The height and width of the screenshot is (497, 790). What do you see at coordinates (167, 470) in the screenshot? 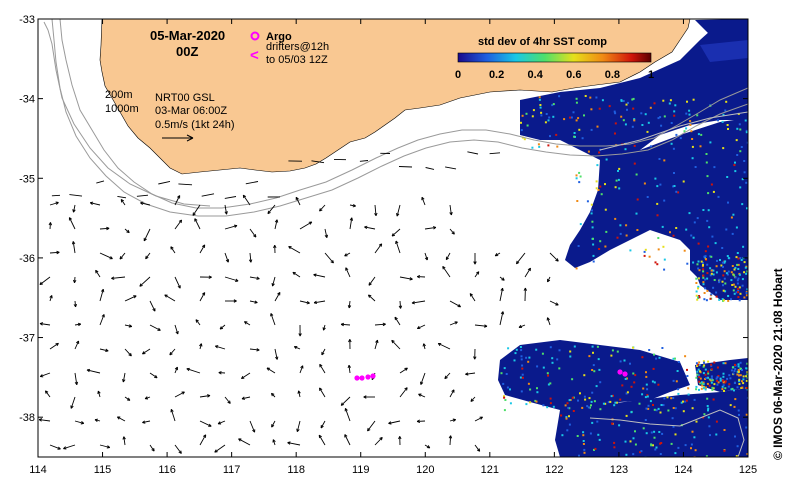
I see `lon-tick-label: 116` at bounding box center [167, 470].